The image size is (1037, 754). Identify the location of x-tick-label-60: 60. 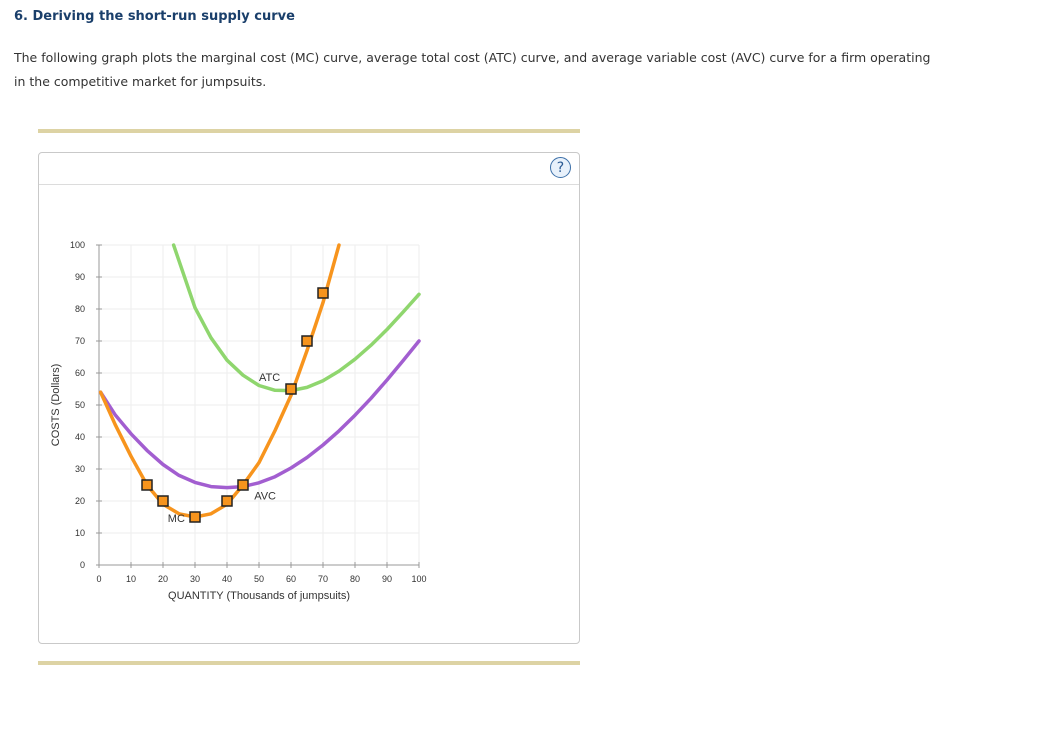
(291, 579).